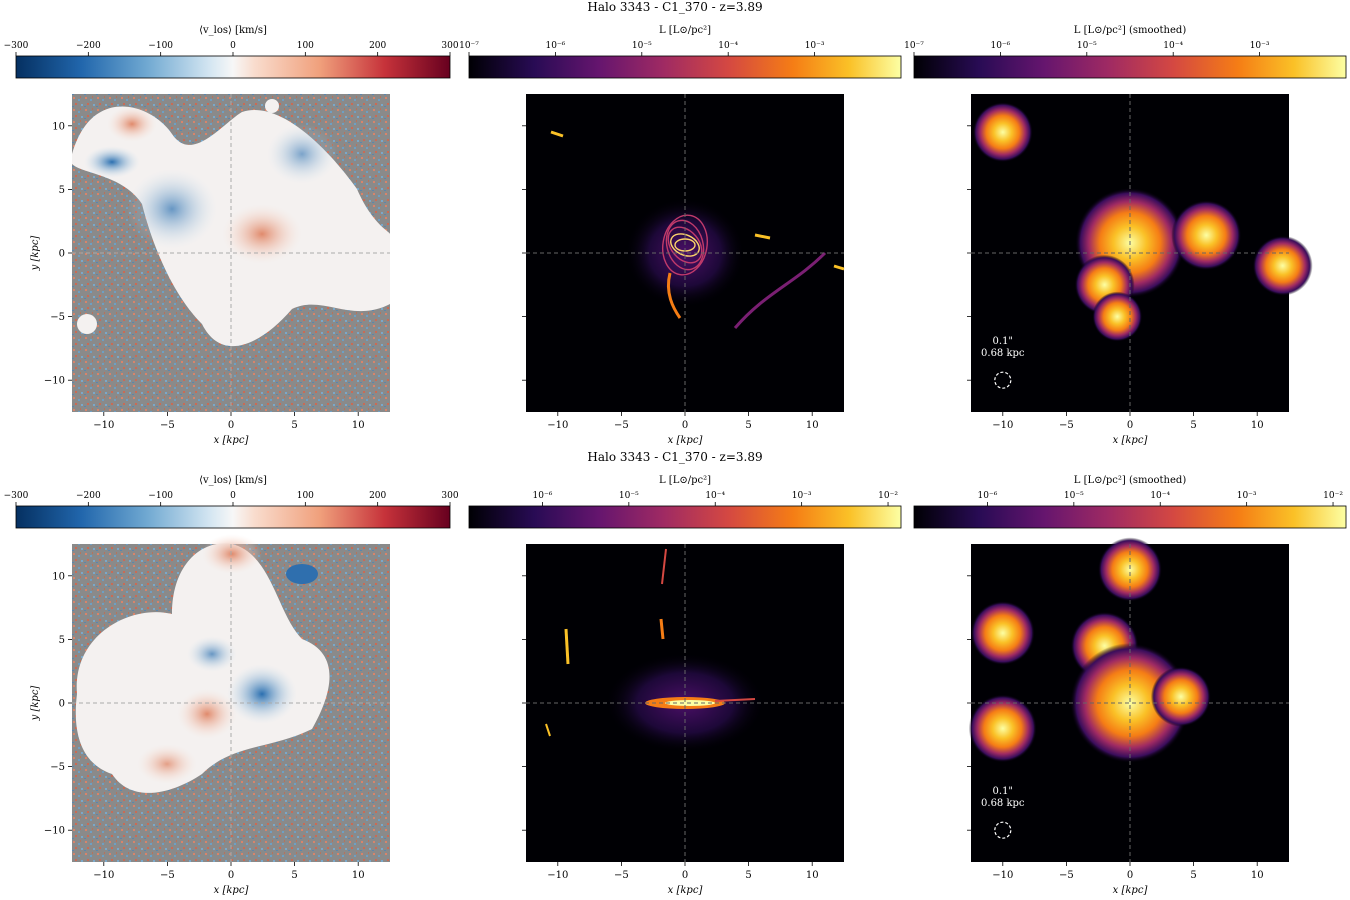  I want to click on colorbar-tick-label: −100, so click(160, 496).